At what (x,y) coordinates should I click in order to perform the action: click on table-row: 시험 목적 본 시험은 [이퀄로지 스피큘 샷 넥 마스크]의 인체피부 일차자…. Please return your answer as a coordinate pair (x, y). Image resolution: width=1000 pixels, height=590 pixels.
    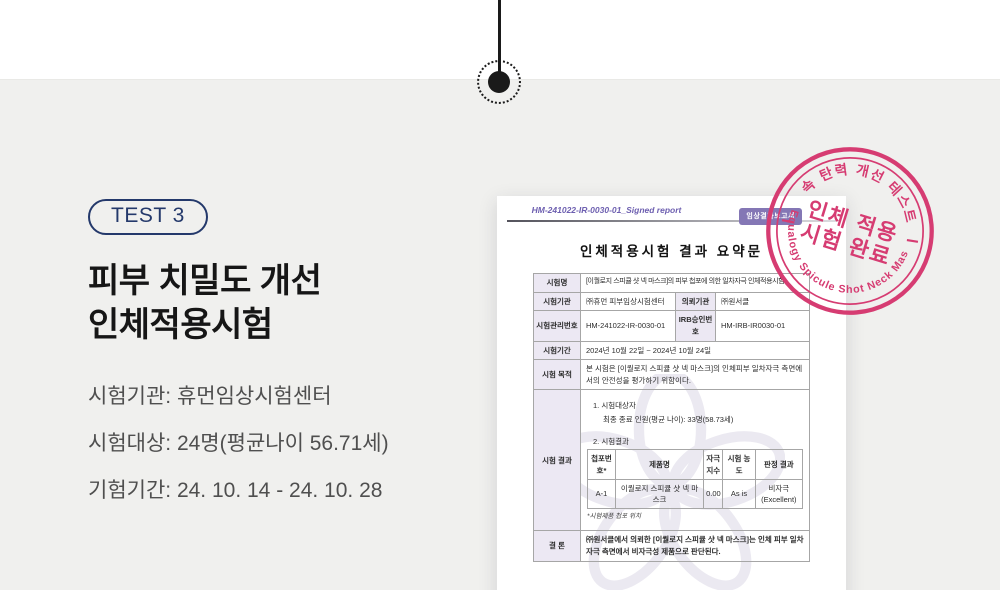
    Looking at the image, I should click on (671, 375).